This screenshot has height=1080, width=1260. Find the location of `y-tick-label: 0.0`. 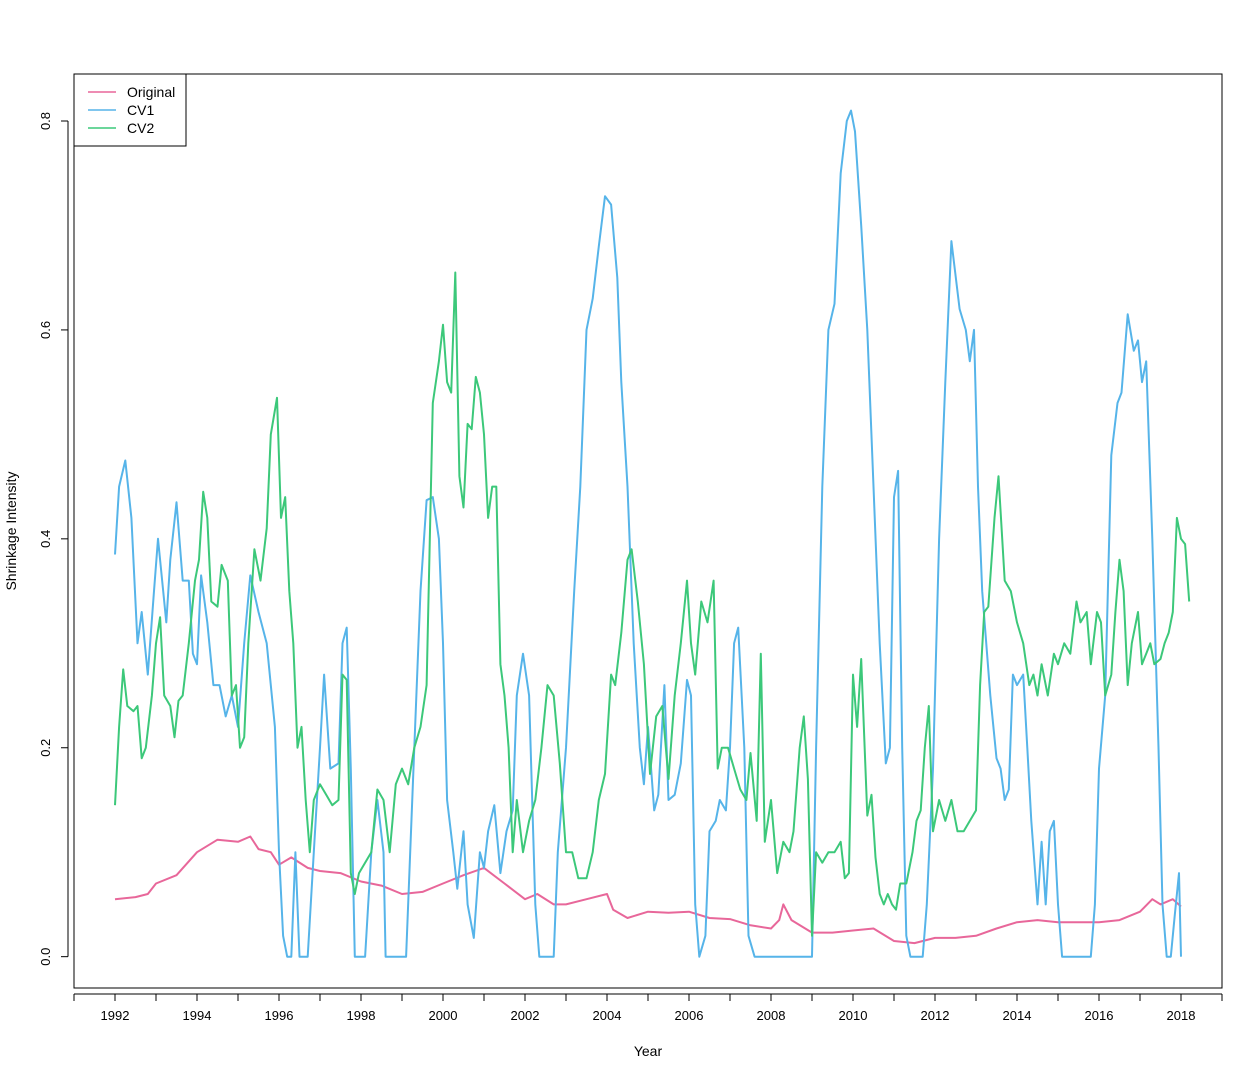

y-tick-label: 0.0 is located at coordinates (45, 957).